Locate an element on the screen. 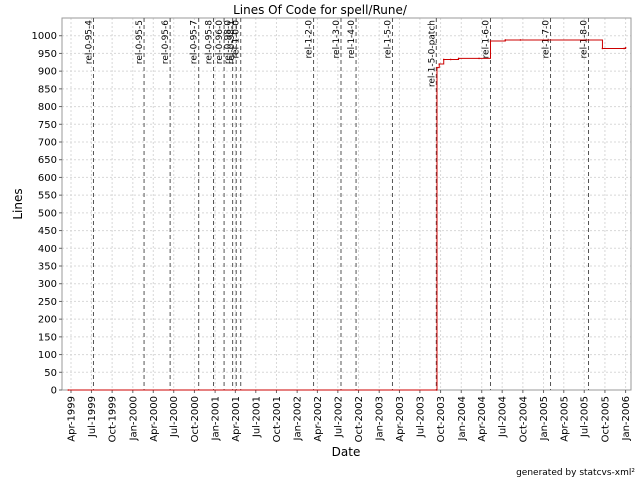 The height and width of the screenshot is (480, 640). generated-by-footer: generated by statcvs-xml² is located at coordinates (575, 473).